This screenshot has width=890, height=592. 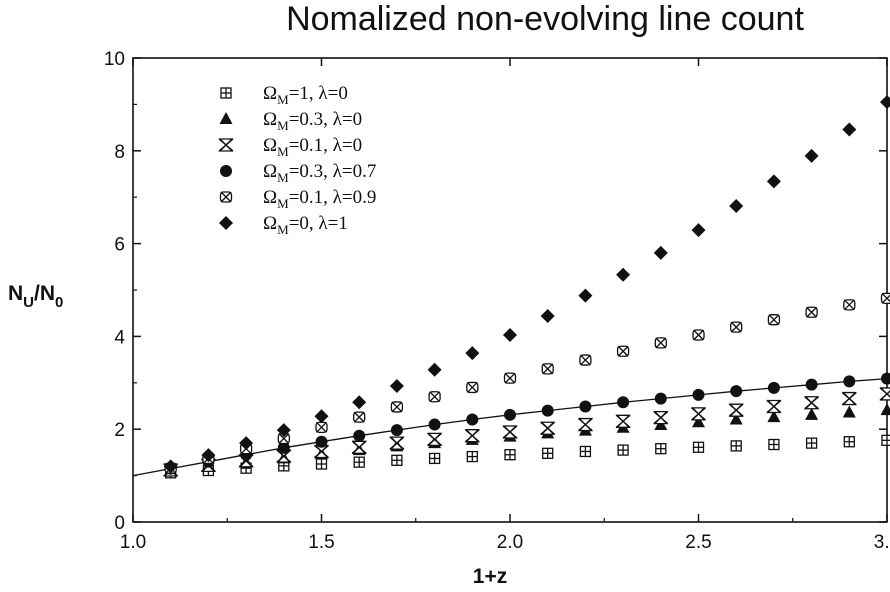 I want to click on x-tick-label: 2.5, so click(x=698, y=542).